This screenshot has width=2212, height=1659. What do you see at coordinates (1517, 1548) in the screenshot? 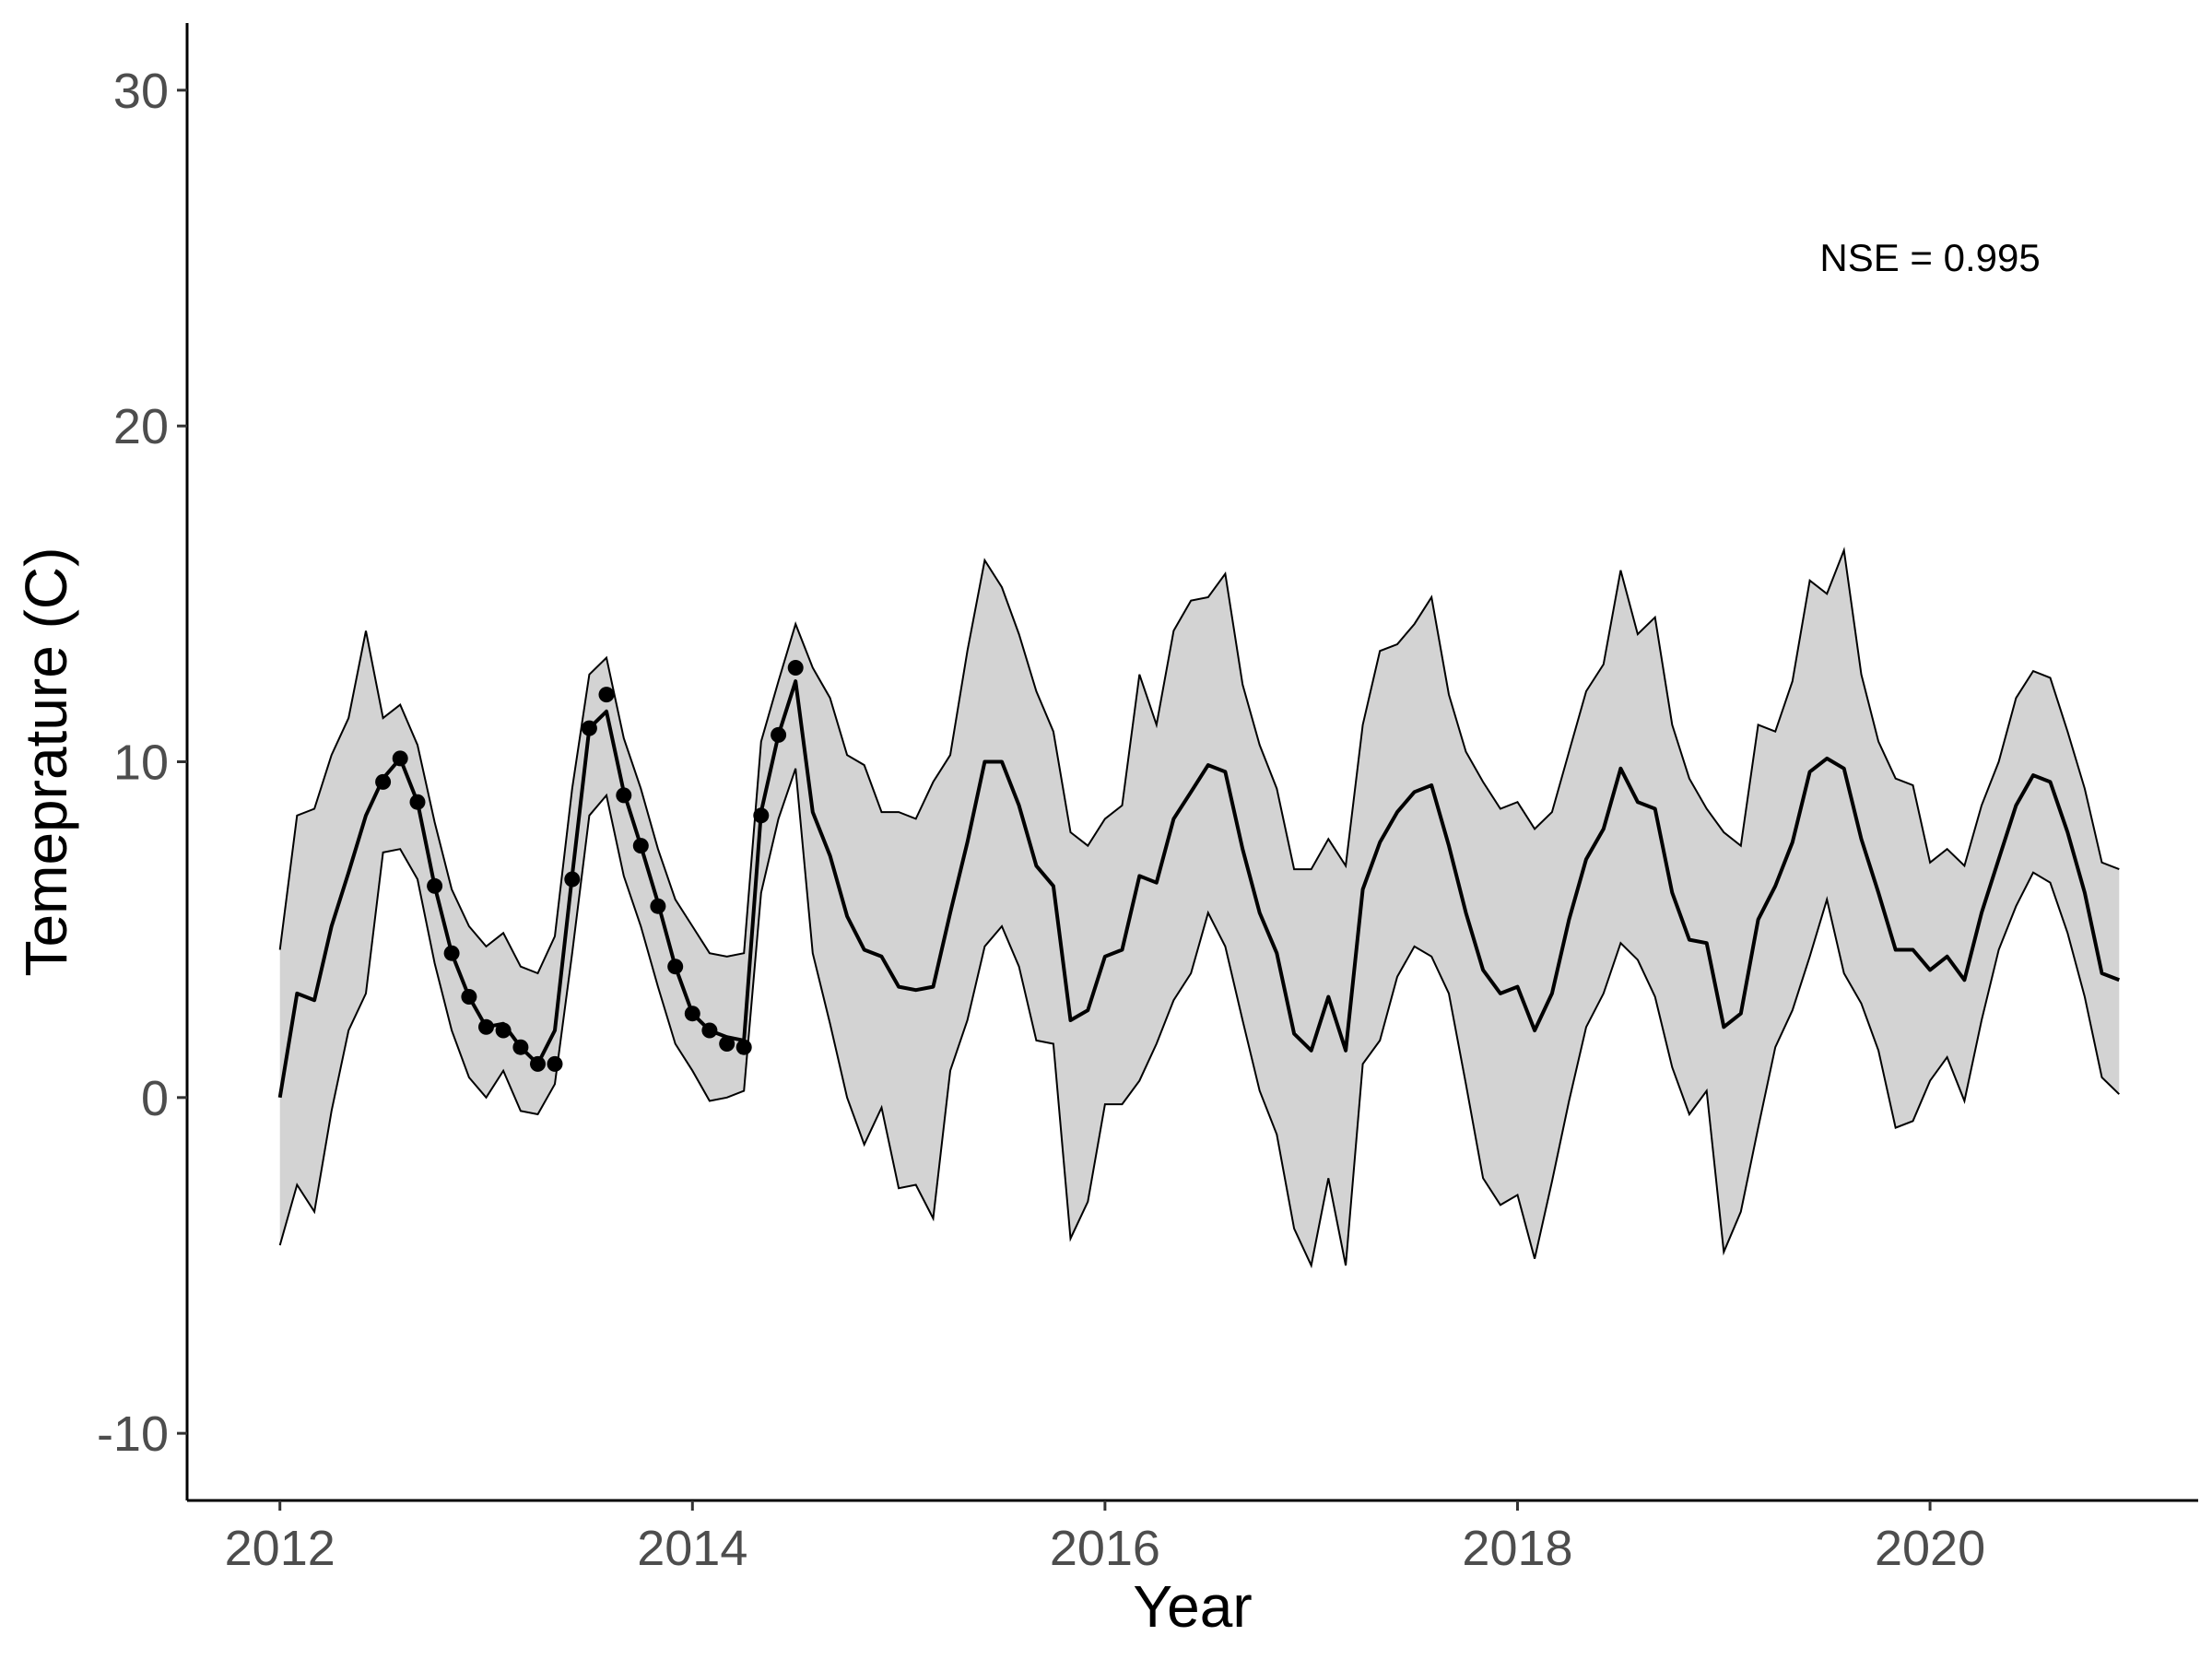
I see `x-tick-label: 2018` at bounding box center [1517, 1548].